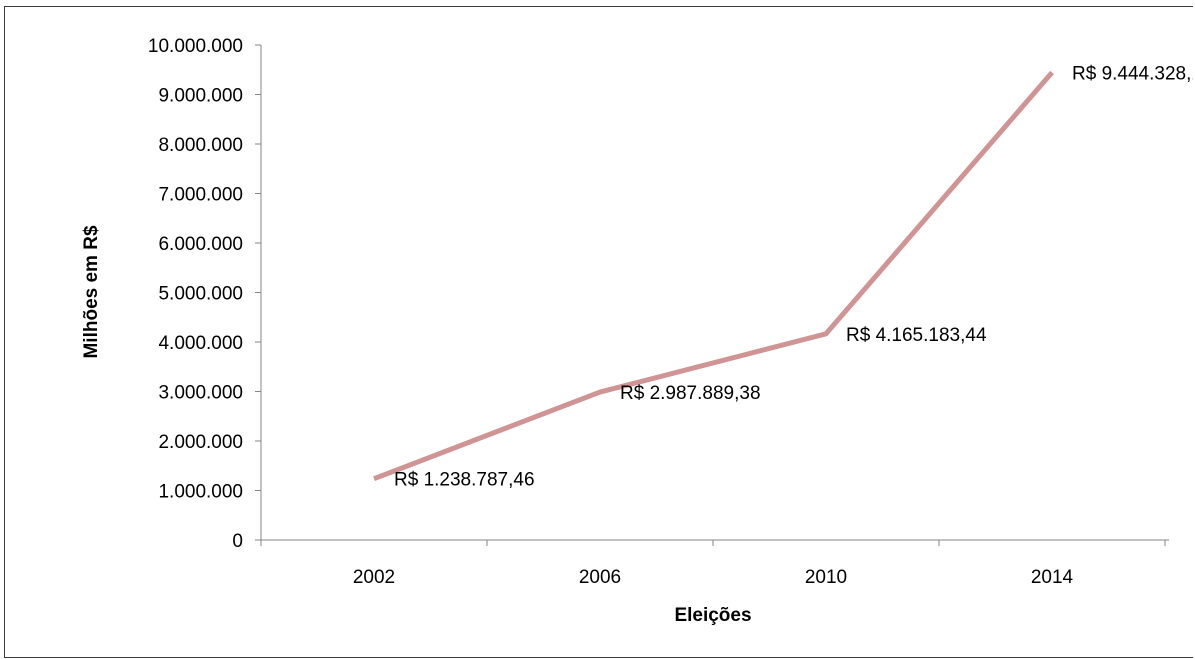 Image resolution: width=1195 pixels, height=659 pixels. I want to click on data-label: R$ 1.238.787,46, so click(464, 480).